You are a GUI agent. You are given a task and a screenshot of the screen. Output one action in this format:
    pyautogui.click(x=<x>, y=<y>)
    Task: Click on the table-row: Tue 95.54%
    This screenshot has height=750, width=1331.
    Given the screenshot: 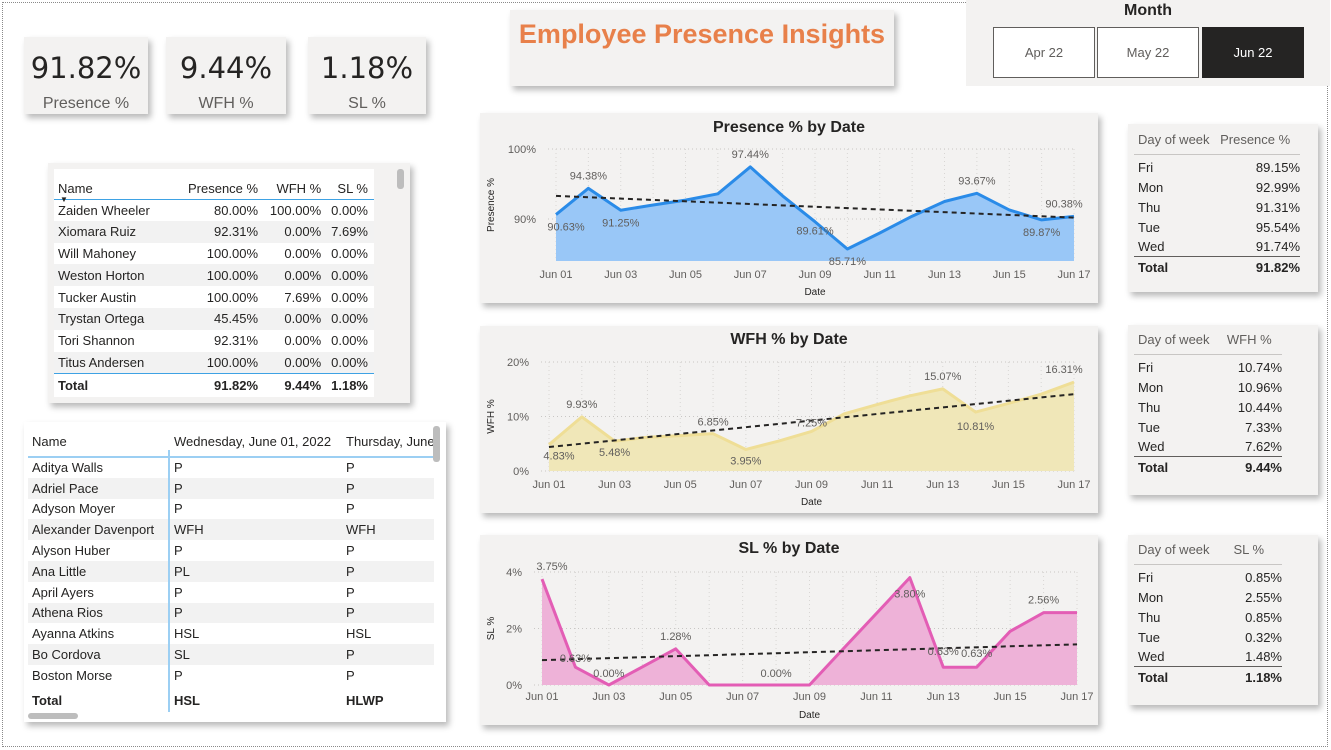 What is the action you would take?
    pyautogui.click(x=1217, y=227)
    